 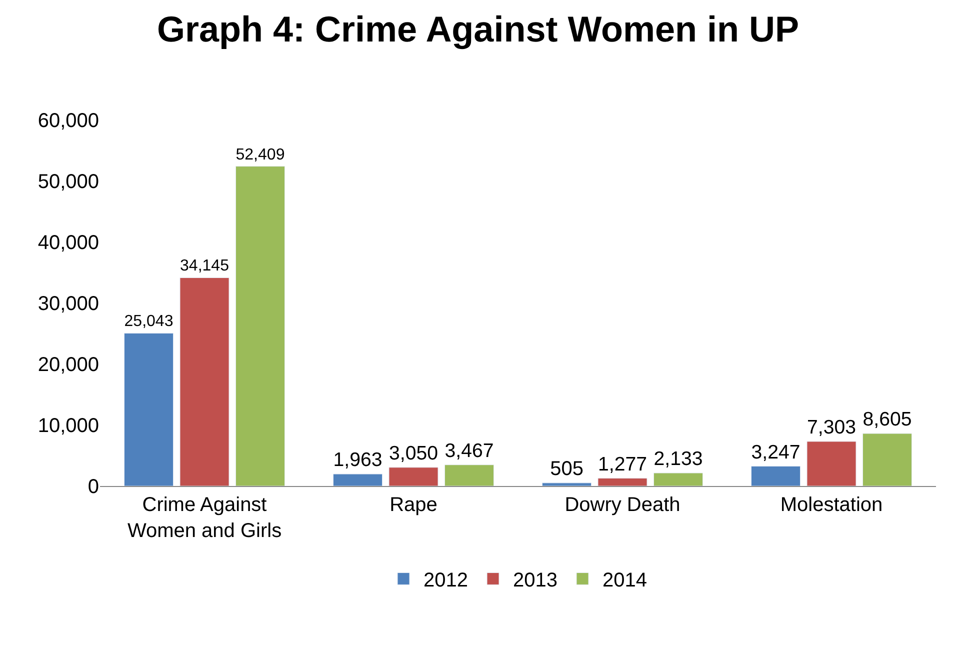 I want to click on legend-label: 2012, so click(x=446, y=581).